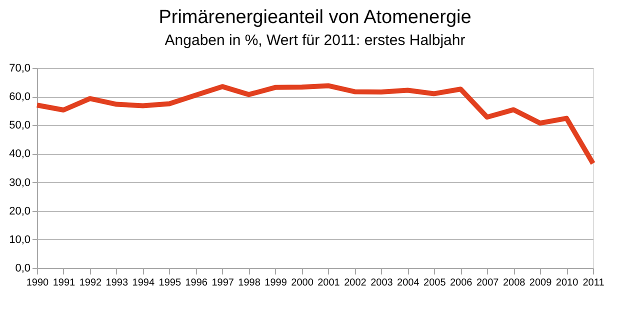 The height and width of the screenshot is (310, 644). What do you see at coordinates (64, 283) in the screenshot?
I see `x-tick-label: 1991` at bounding box center [64, 283].